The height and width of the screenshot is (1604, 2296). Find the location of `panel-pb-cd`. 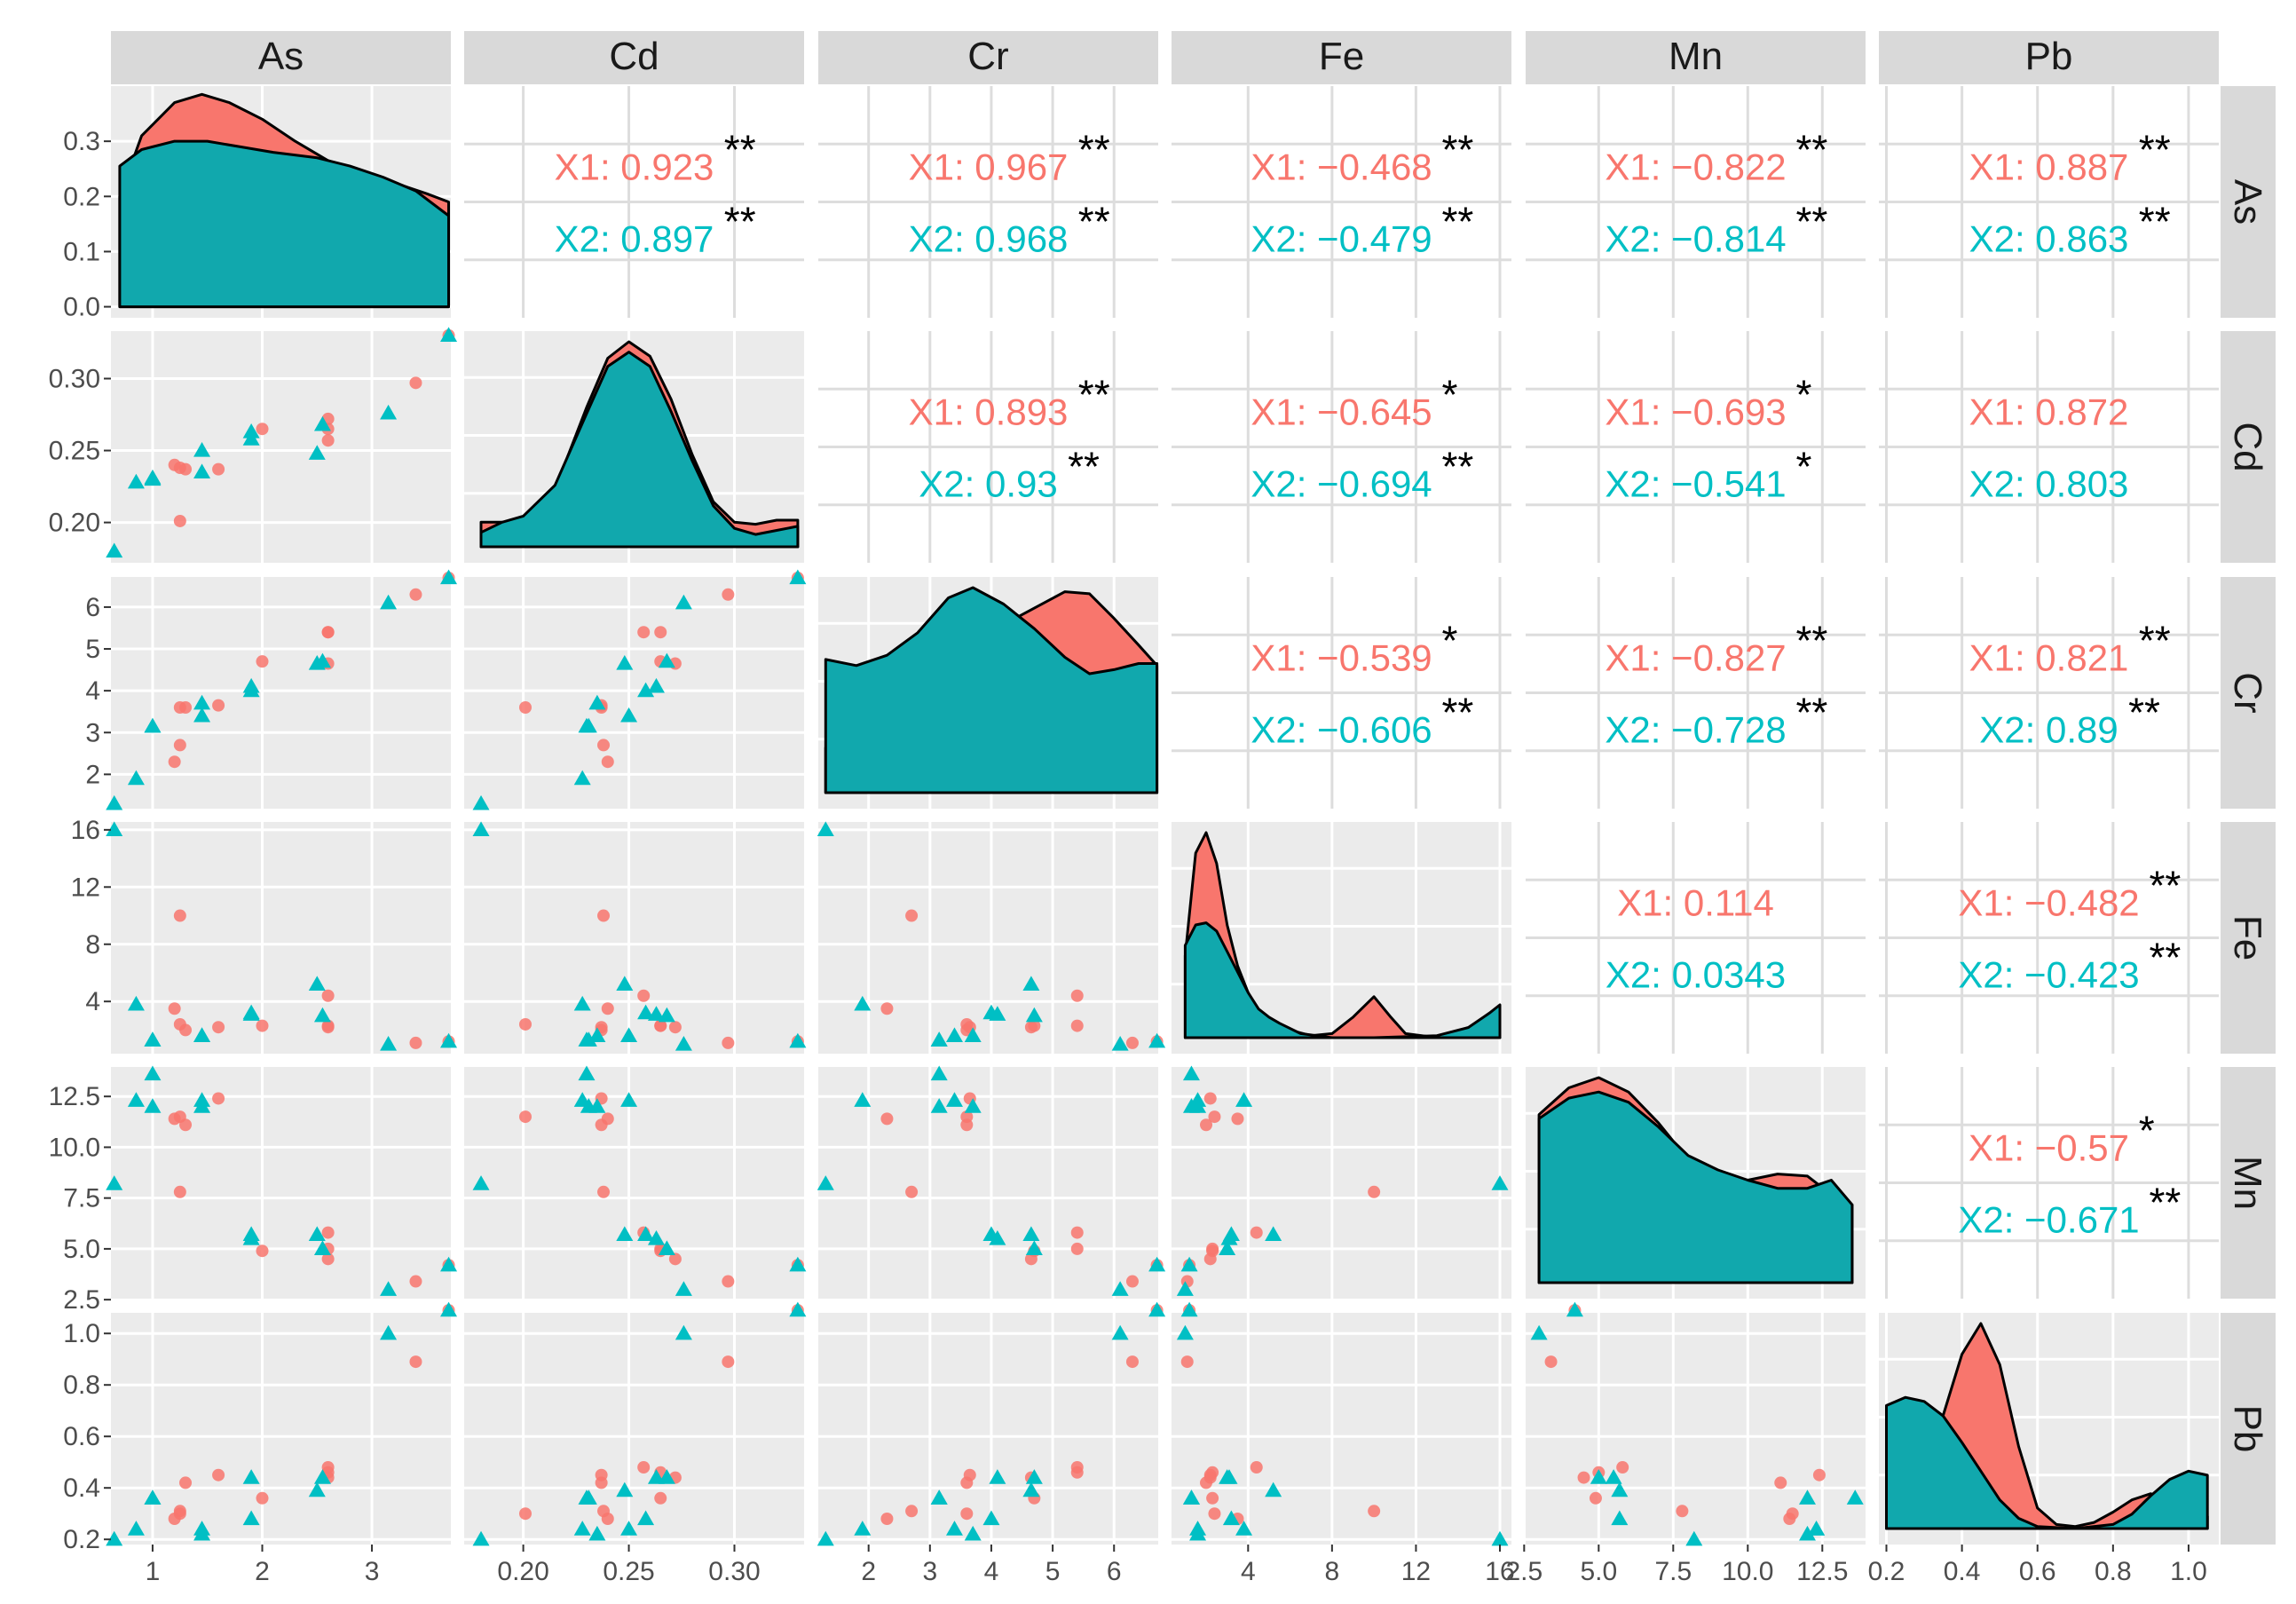

panel-pb-cd is located at coordinates (635, 1423).